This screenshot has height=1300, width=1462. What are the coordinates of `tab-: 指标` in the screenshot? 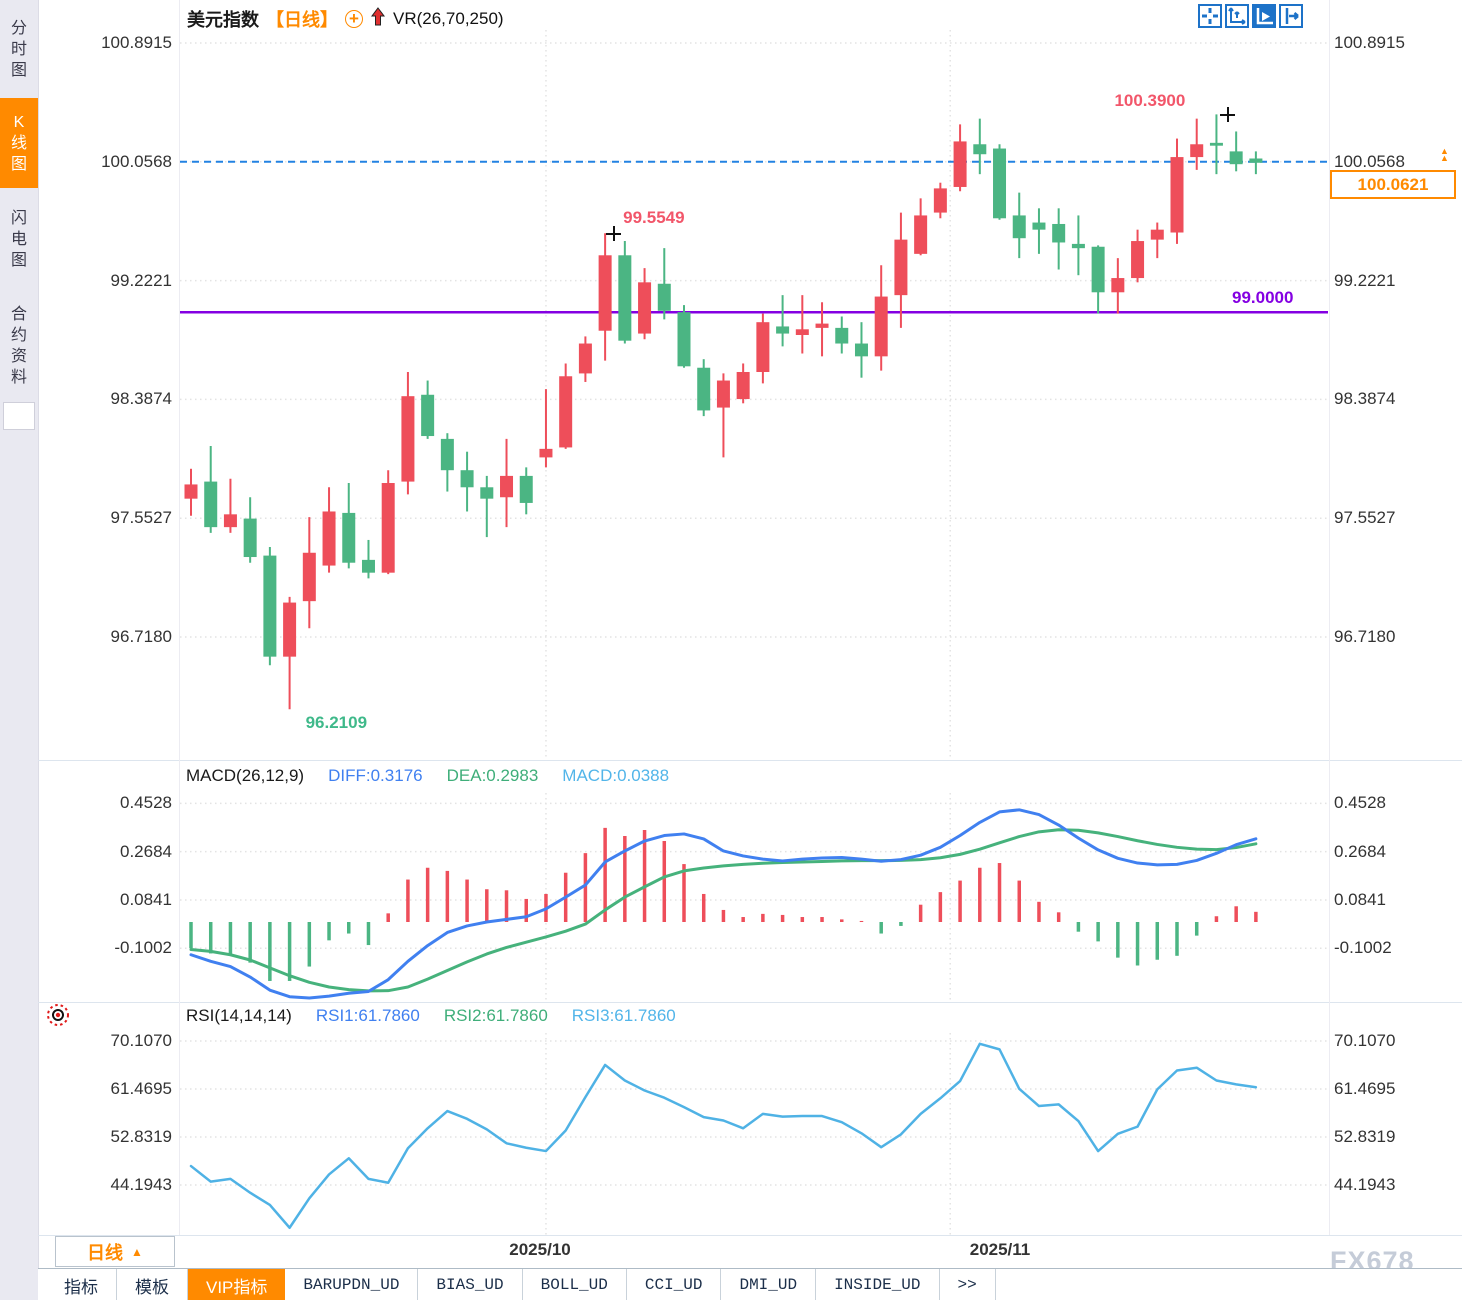 It's located at (81, 1284).